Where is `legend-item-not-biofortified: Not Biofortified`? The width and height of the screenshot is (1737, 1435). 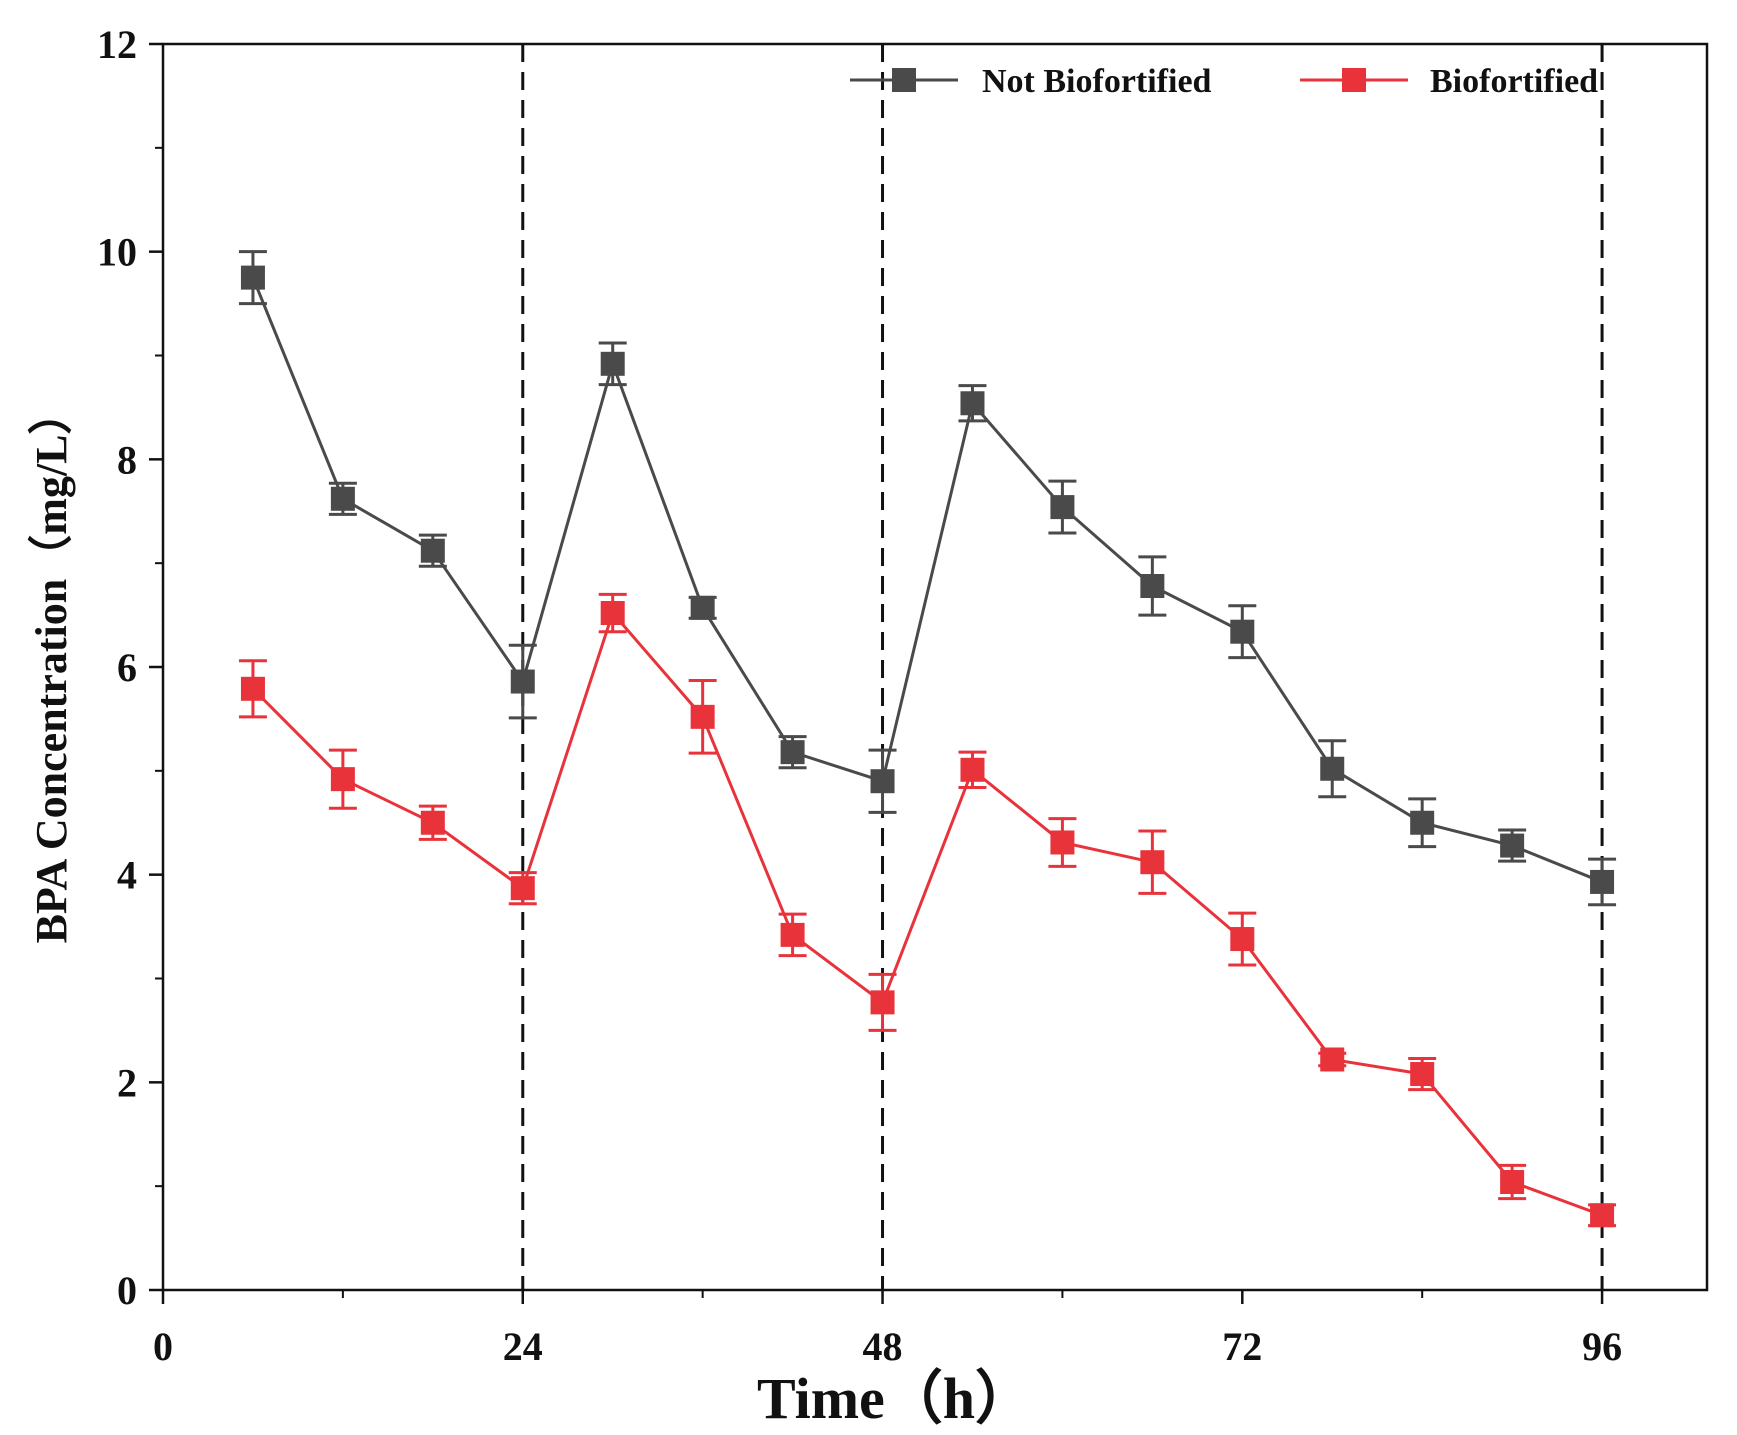
legend-item-not-biofortified: Not Biofortified is located at coordinates (1031, 81).